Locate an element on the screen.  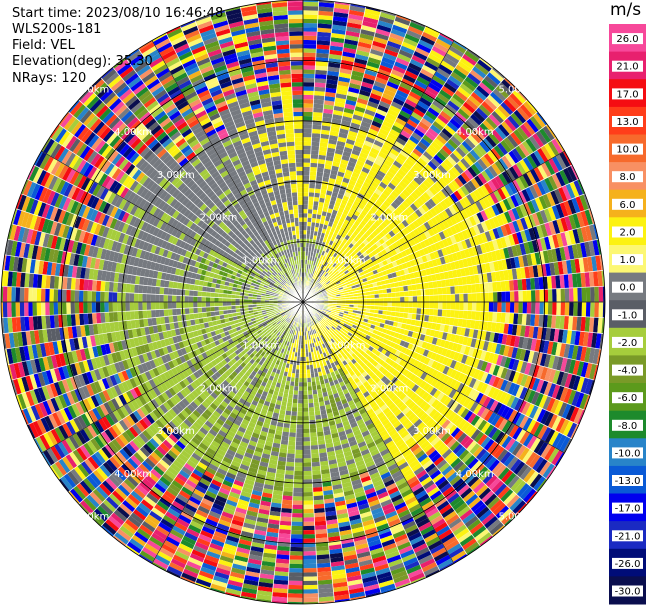
colorbar-tick-label: 6.0 is located at coordinates (628, 205).